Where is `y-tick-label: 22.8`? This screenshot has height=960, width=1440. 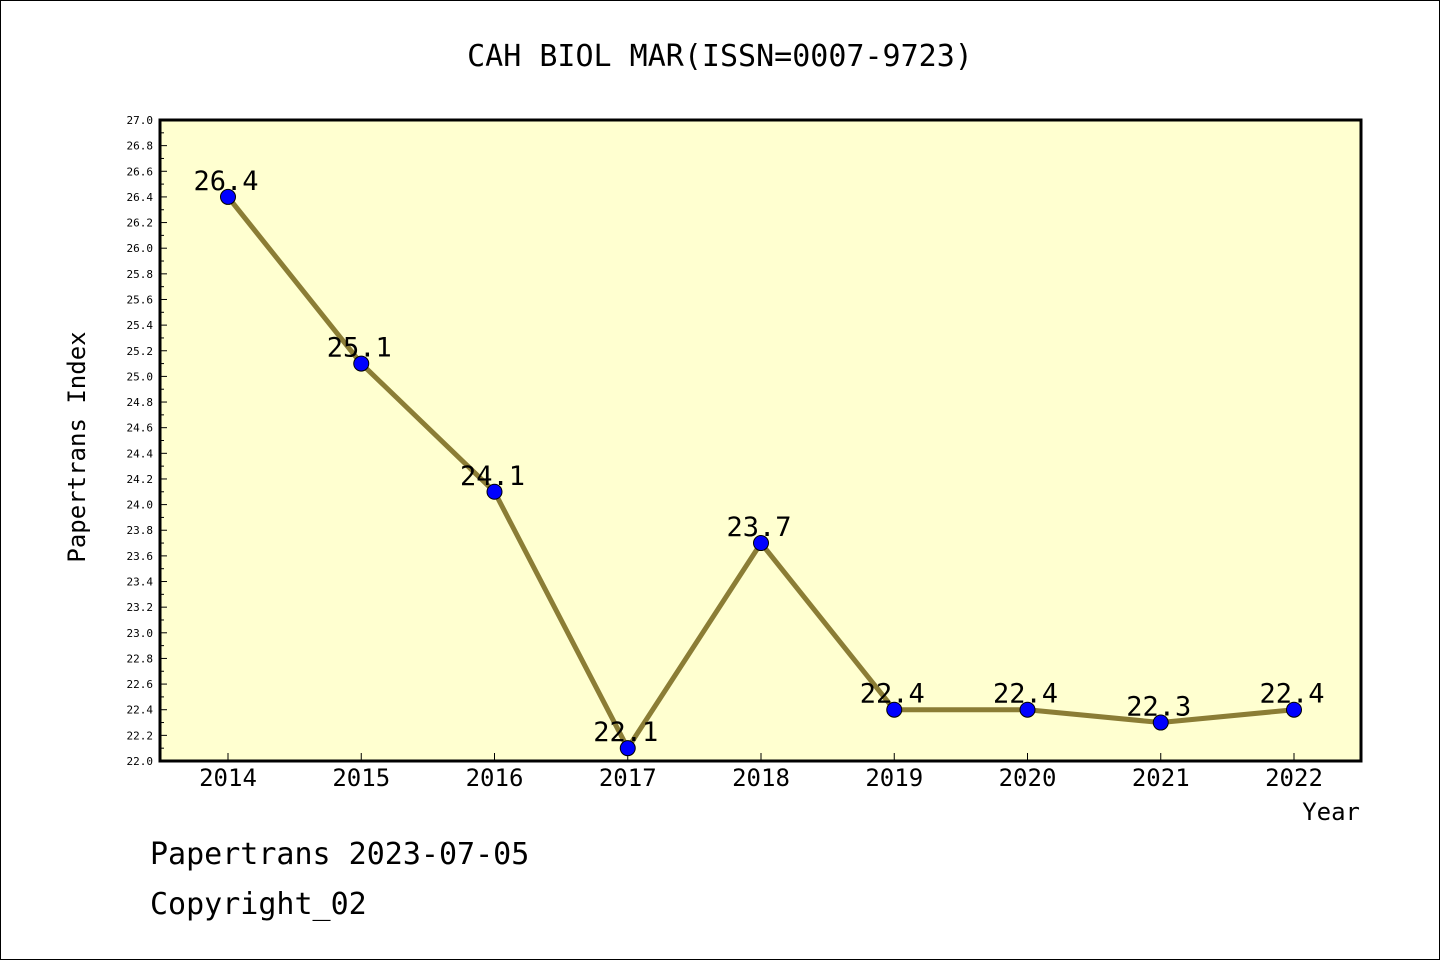 y-tick-label: 22.8 is located at coordinates (140, 658).